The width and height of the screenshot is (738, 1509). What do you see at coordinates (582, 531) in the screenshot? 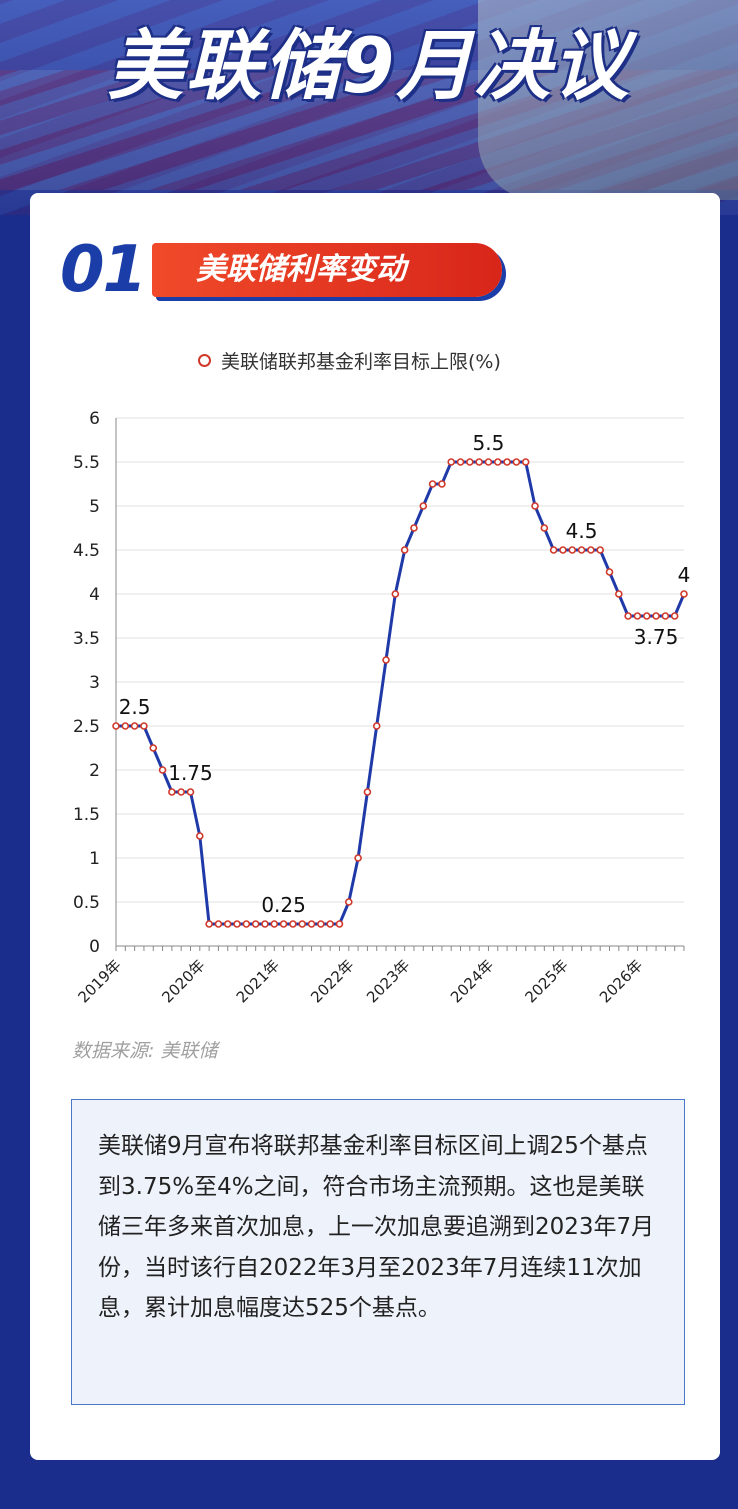
I see `data-label: 4.5` at bounding box center [582, 531].